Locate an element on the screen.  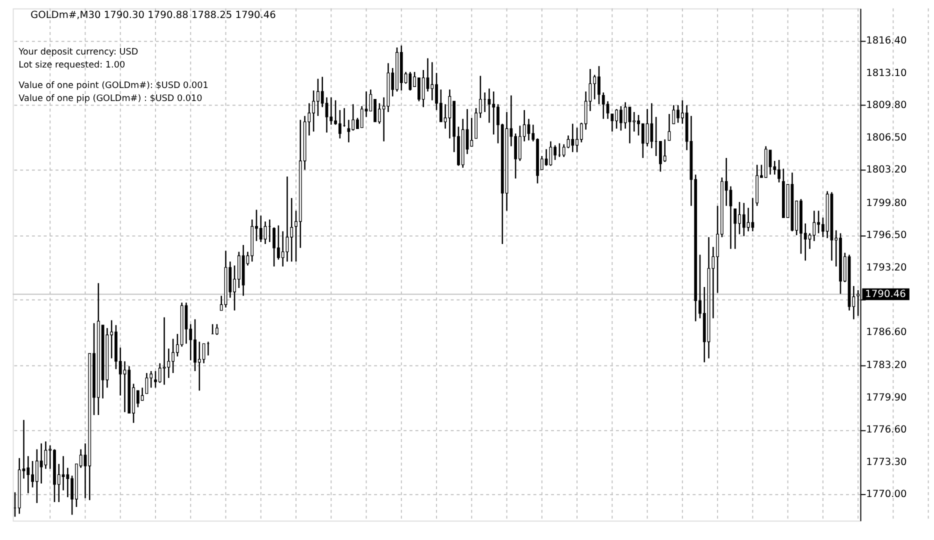
y-tick-label: 1776.60 is located at coordinates (886, 430).